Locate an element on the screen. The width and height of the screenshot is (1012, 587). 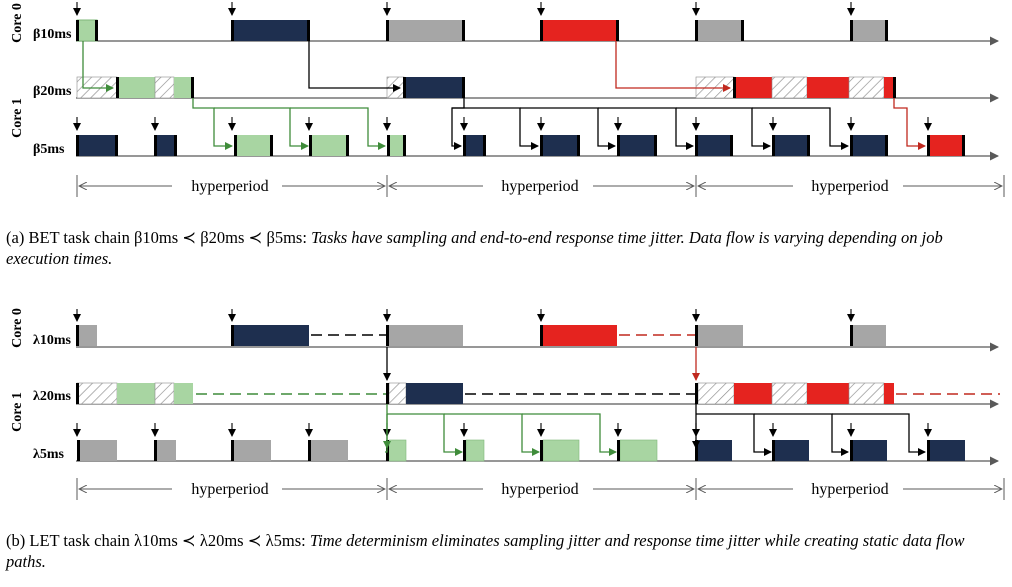
dataflow-b is located at coordinates (654, 401).